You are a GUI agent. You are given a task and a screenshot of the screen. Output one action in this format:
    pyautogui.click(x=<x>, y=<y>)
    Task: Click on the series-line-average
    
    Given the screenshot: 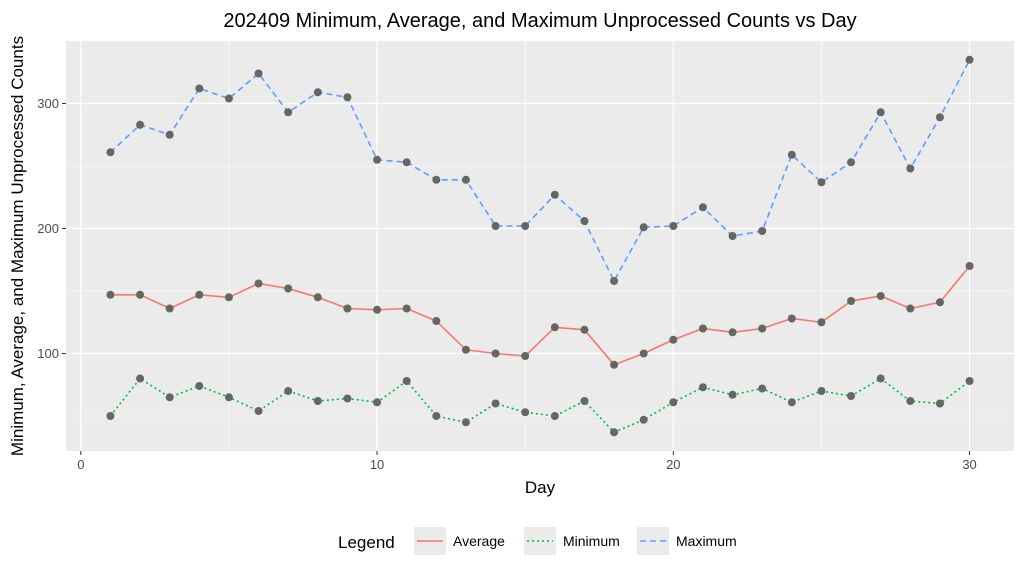 What is the action you would take?
    pyautogui.click(x=540, y=315)
    